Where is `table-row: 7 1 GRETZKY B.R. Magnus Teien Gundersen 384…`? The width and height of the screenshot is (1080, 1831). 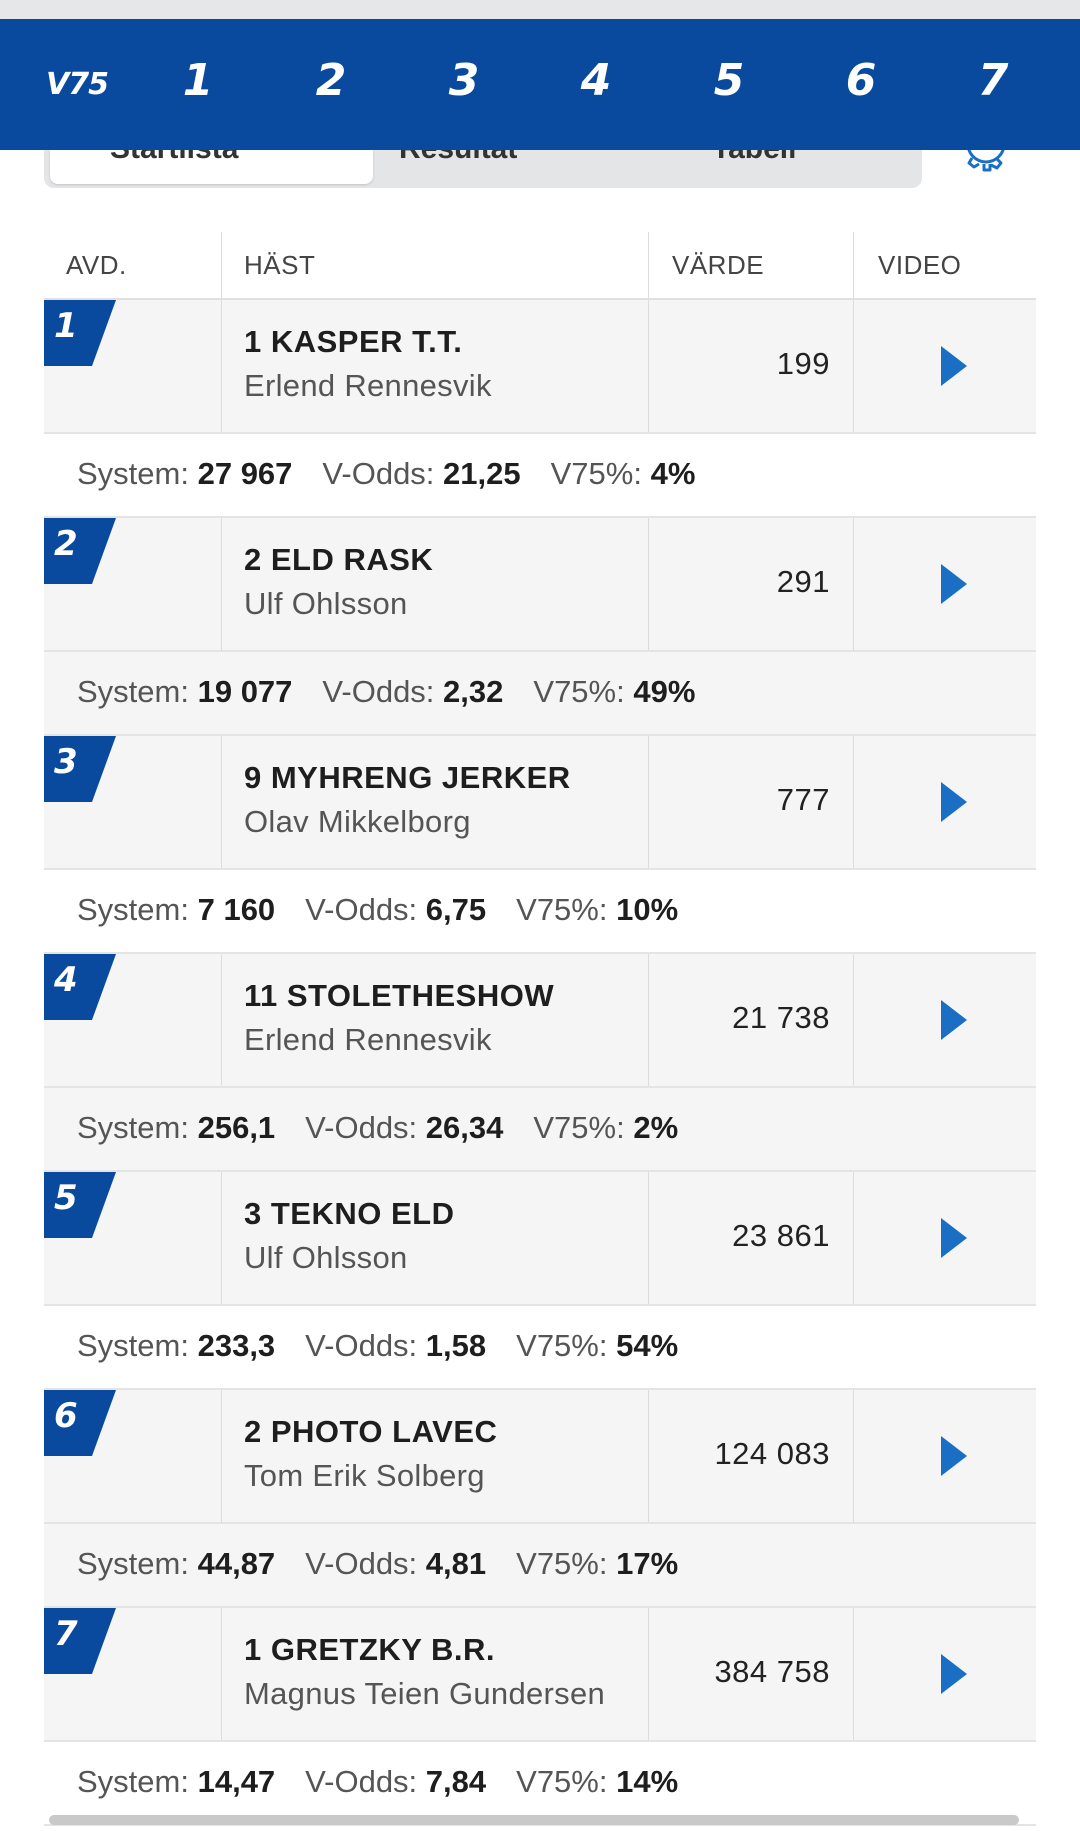
table-row: 7 1 GRETZKY B.R. Magnus Teien Gundersen 384… is located at coordinates (540, 1675).